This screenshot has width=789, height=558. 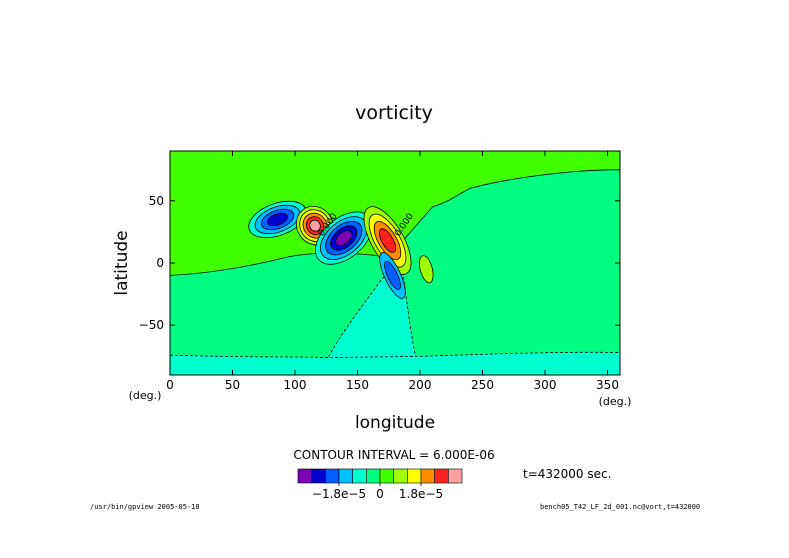 I want to click on x-tick-label: 50, so click(x=232, y=385).